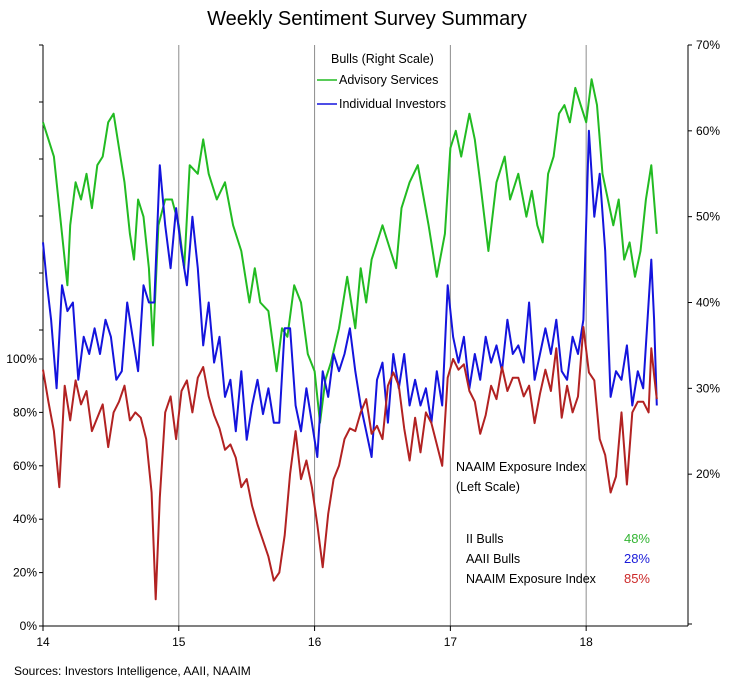  Describe the element at coordinates (586, 642) in the screenshot. I see `x-tick-label: 18` at that location.